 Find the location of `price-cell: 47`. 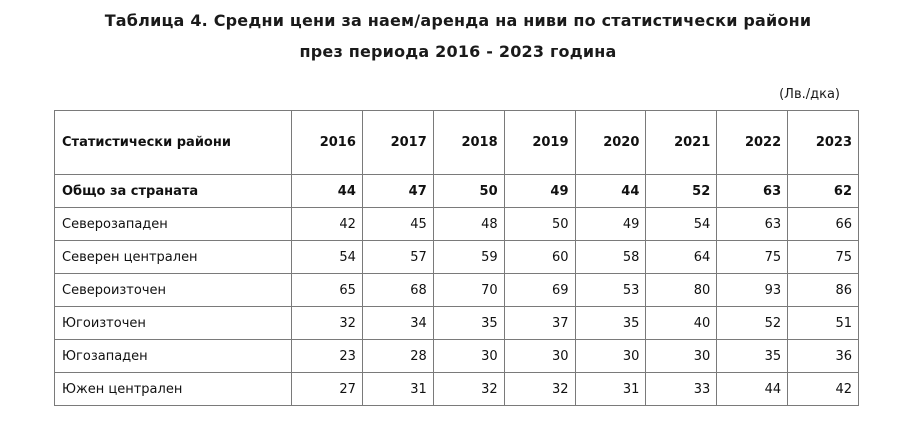

price-cell: 47 is located at coordinates (397, 191).